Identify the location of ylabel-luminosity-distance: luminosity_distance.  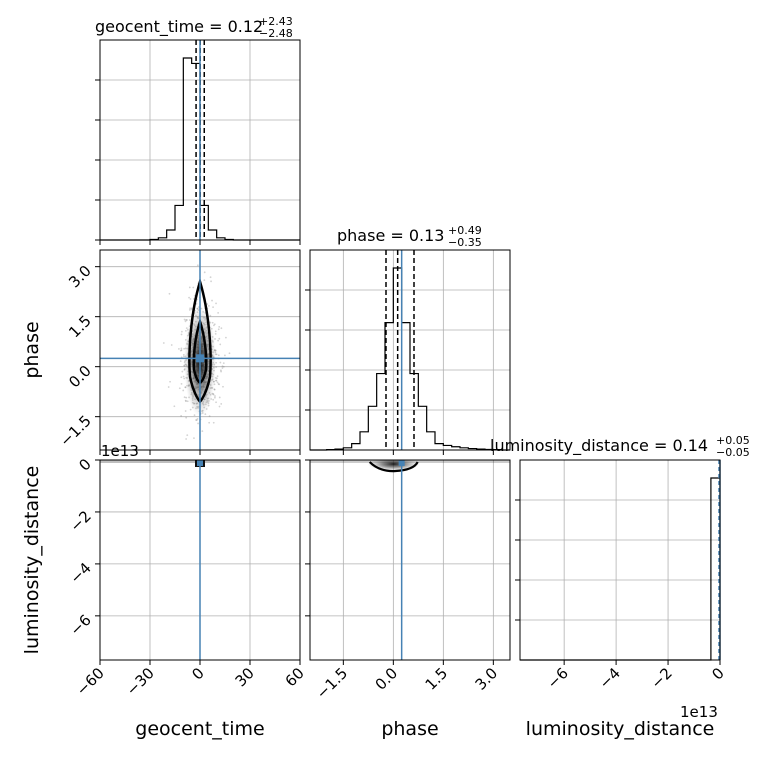
(32, 560).